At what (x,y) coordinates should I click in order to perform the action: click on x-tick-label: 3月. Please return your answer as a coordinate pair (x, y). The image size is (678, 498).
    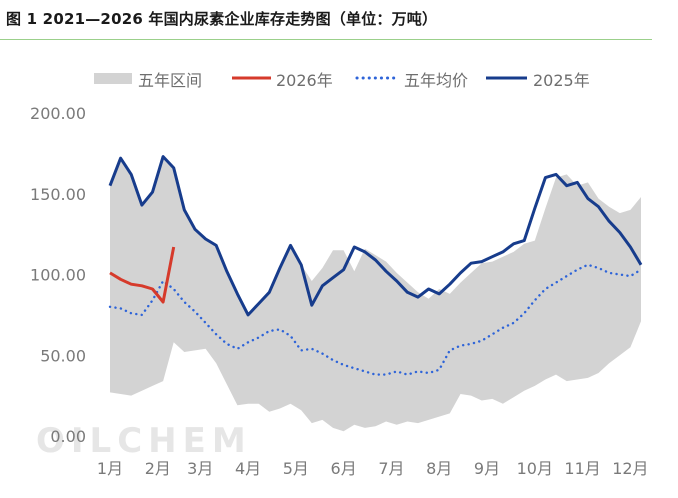
    Looking at the image, I should click on (200, 468).